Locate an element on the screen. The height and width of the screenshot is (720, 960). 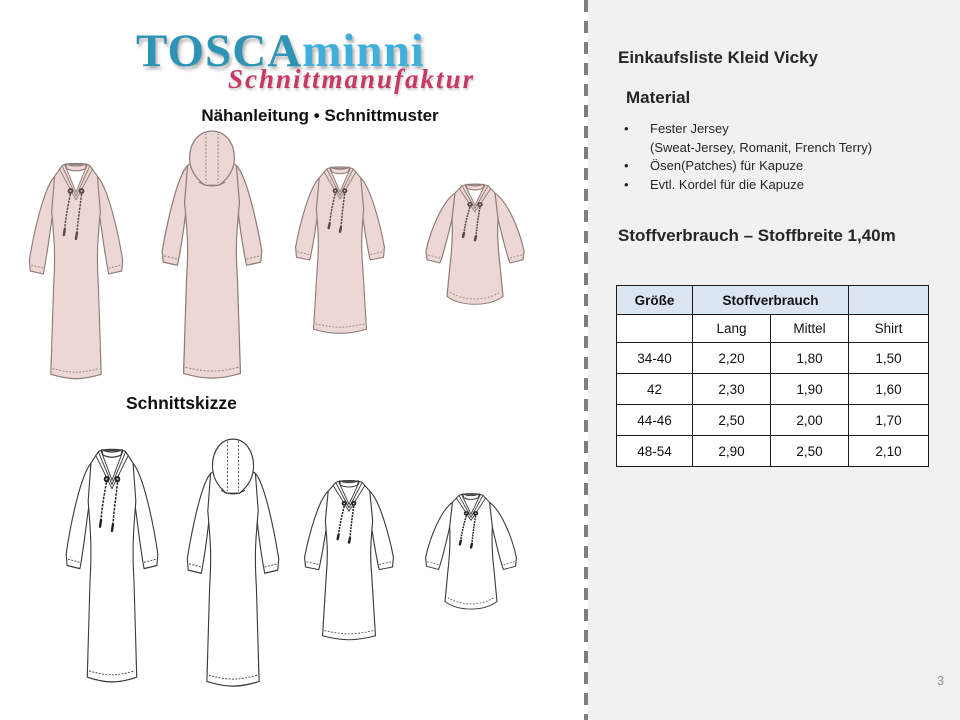
table-row: 48-54 2,90 2,50 2,10 is located at coordinates (772, 451).